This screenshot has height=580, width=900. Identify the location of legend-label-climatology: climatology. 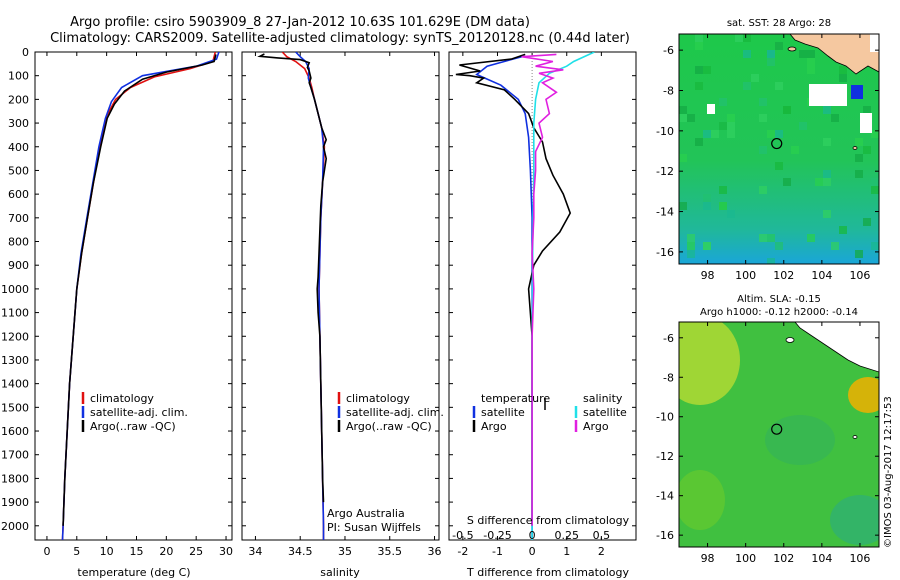
(122, 398).